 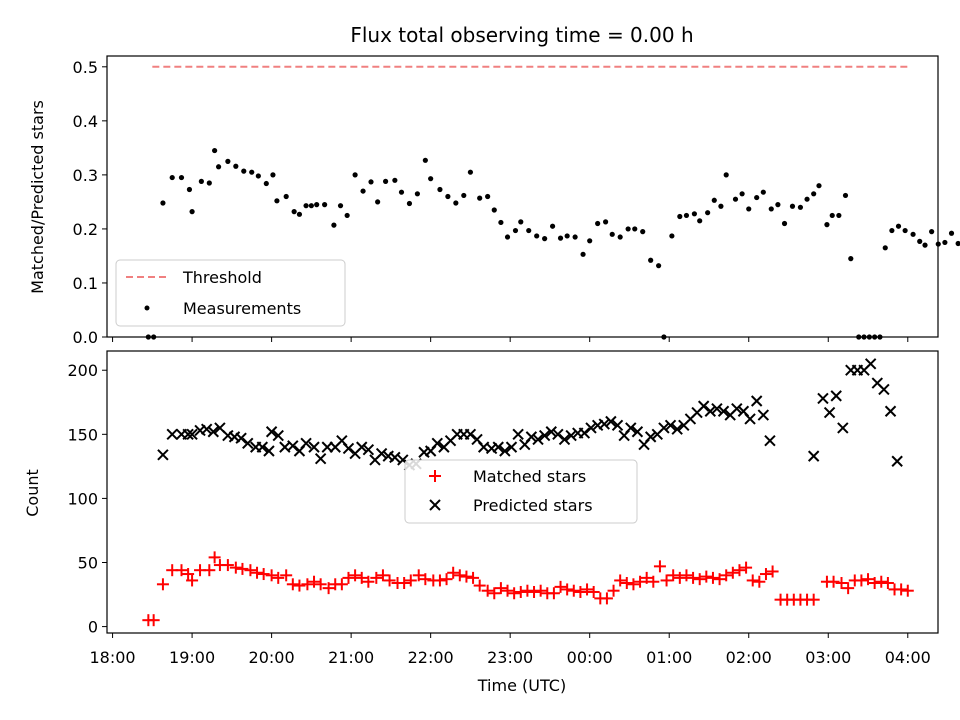 What do you see at coordinates (510, 339) in the screenshot?
I see `top-x-ticks` at bounding box center [510, 339].